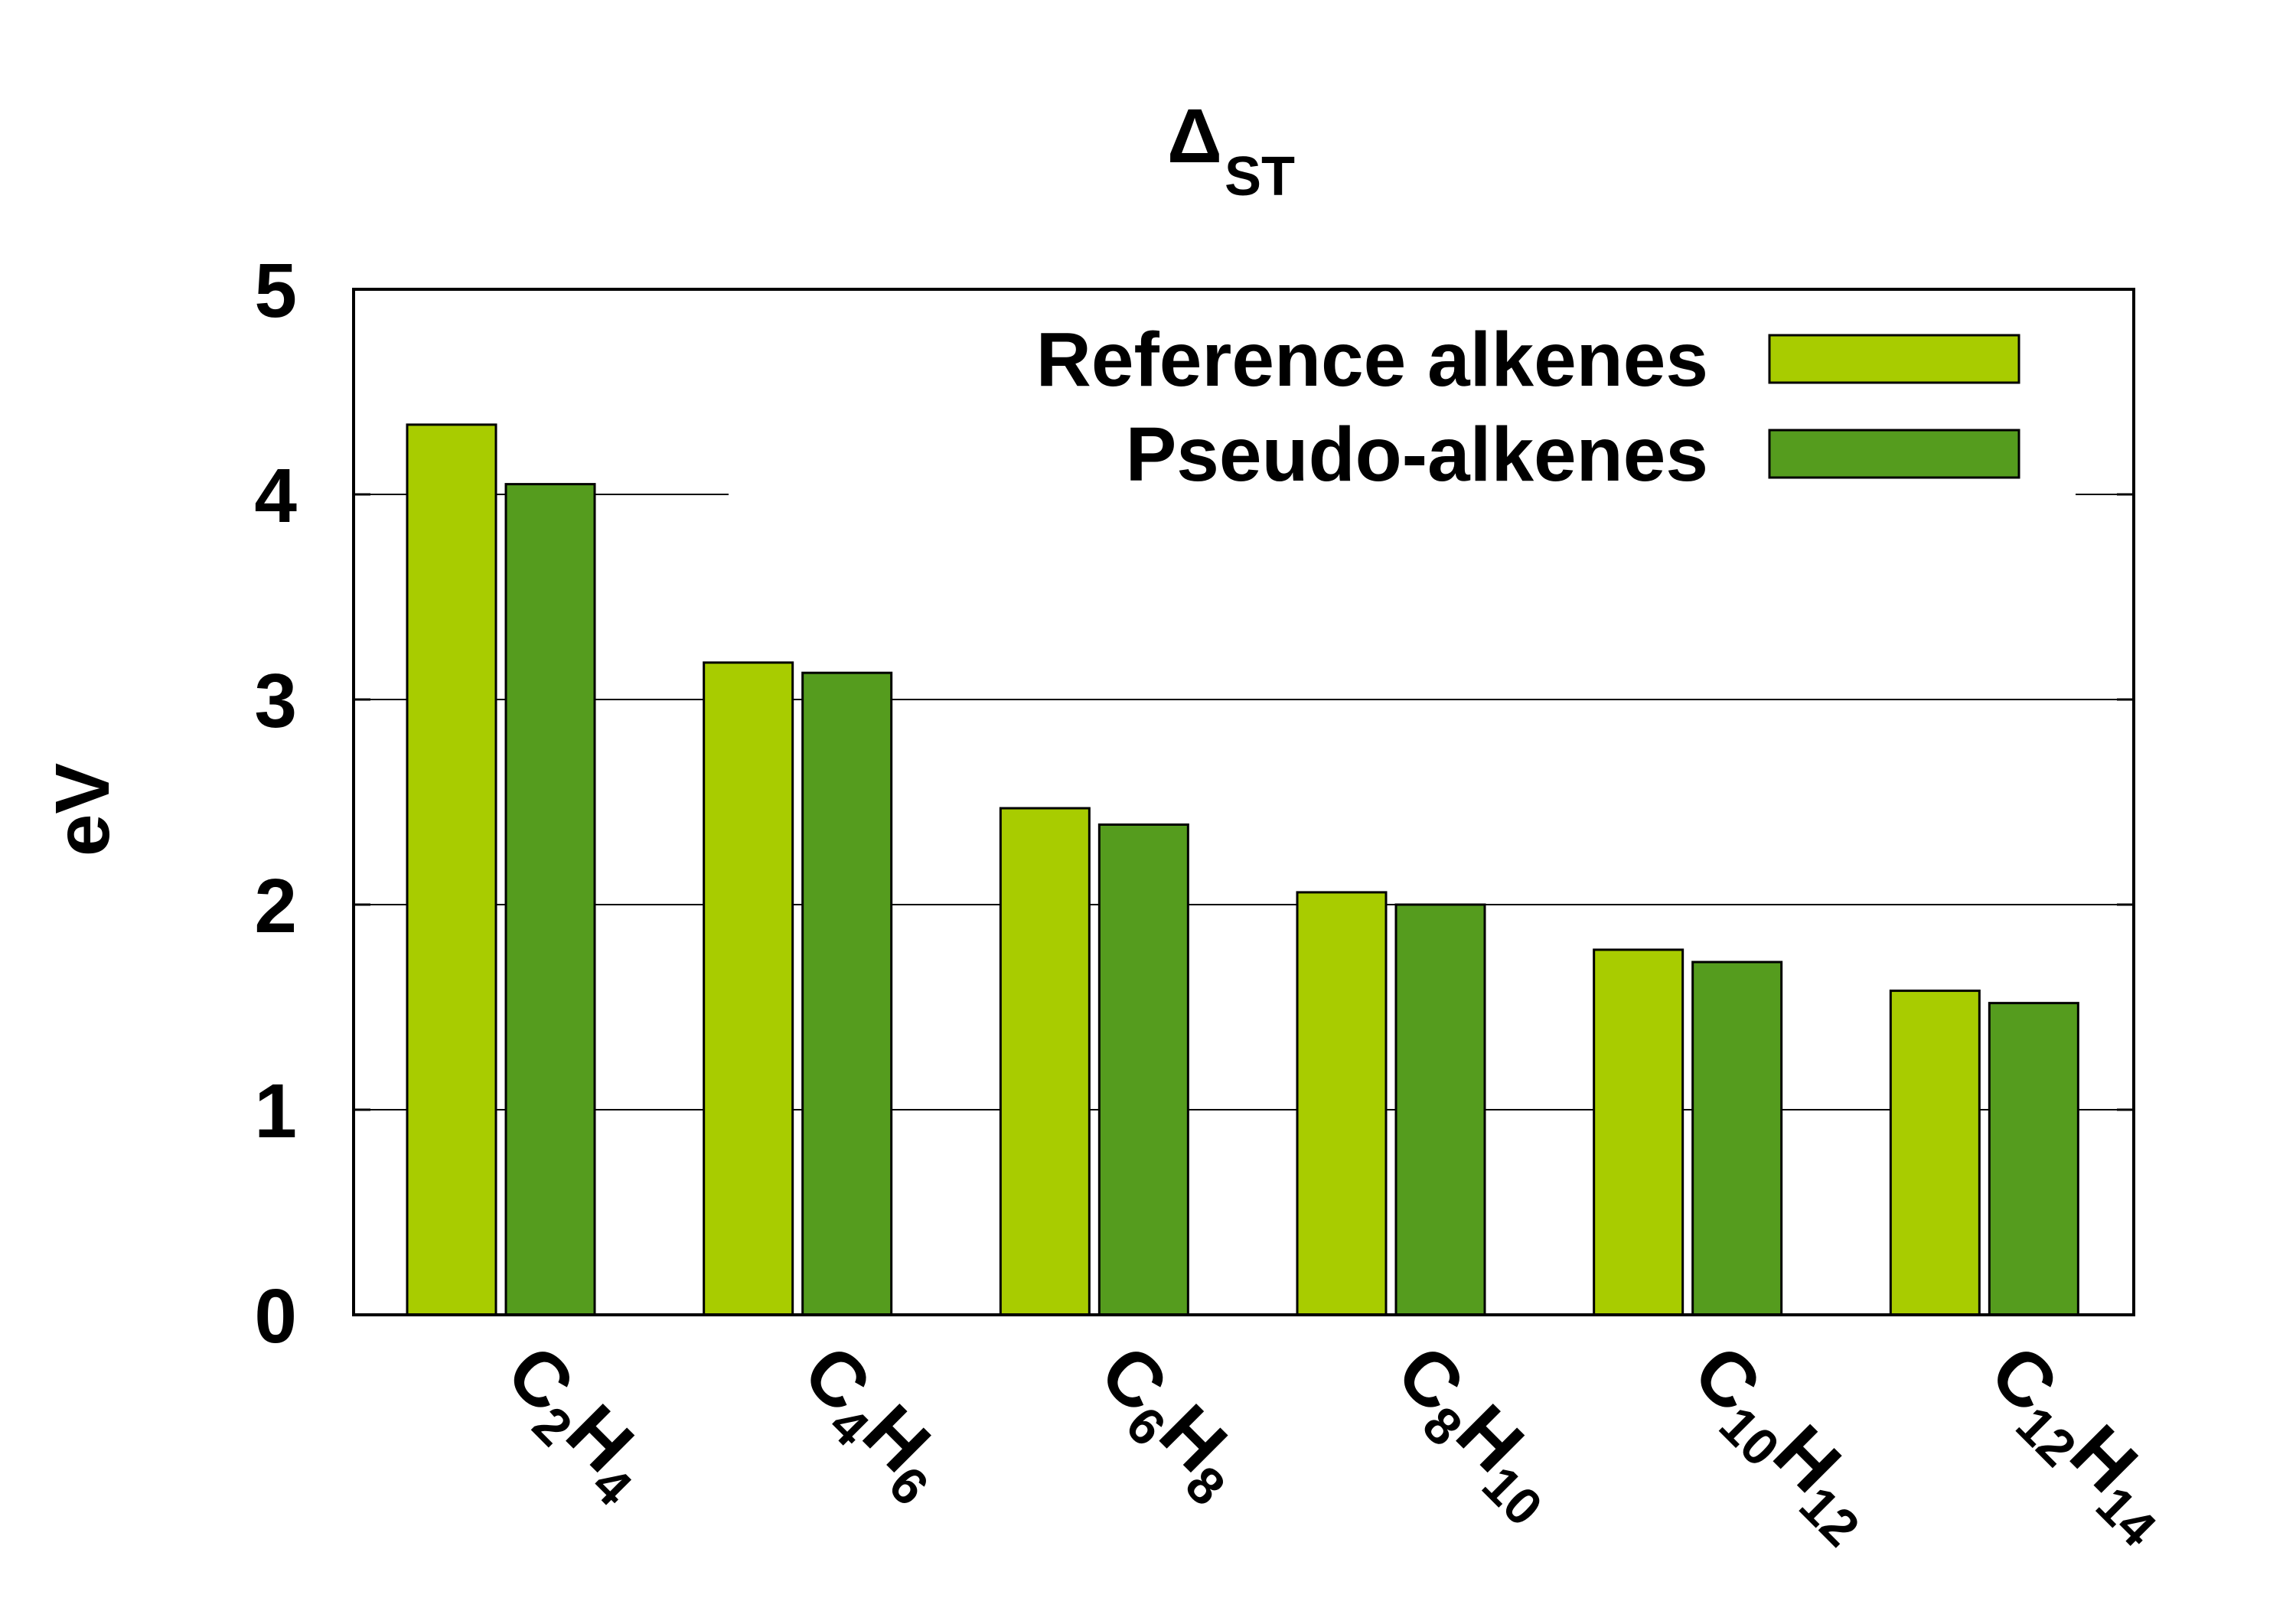  Describe the element at coordinates (1476, 1433) in the screenshot. I see `x-tick-label: C8H10` at that location.